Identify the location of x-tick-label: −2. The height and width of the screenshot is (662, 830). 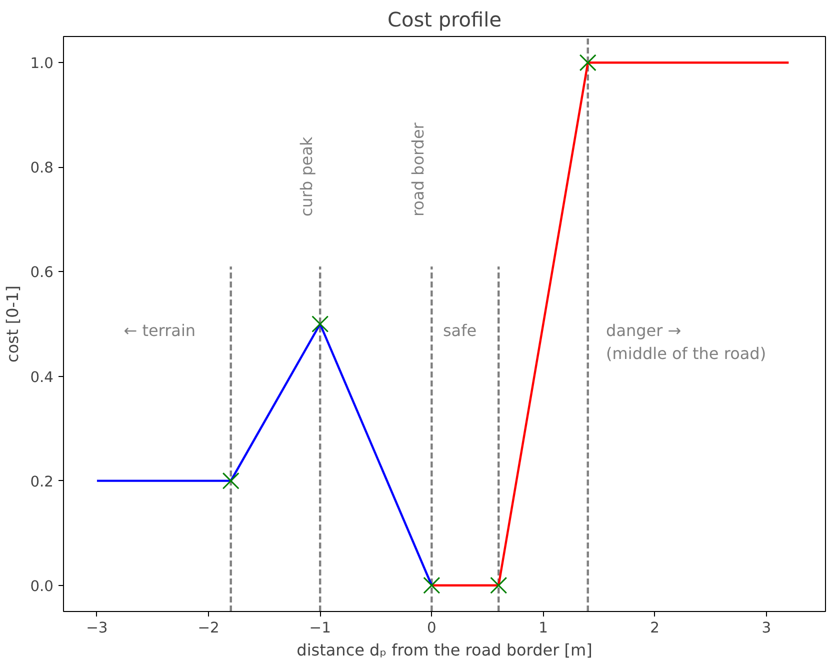
(209, 628).